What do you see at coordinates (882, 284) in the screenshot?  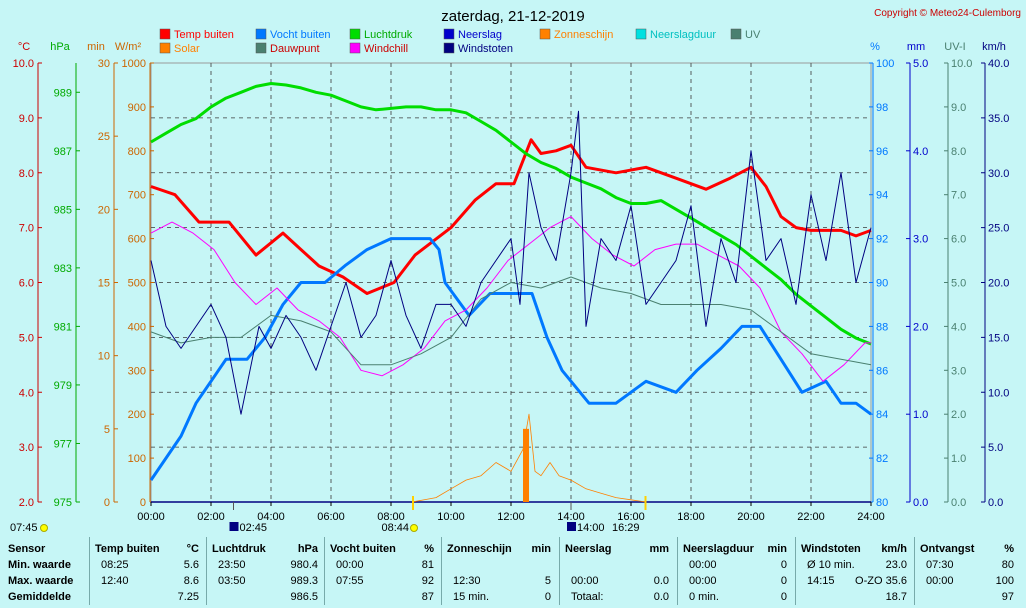 I see `humidity-axis-tick-label: 90` at bounding box center [882, 284].